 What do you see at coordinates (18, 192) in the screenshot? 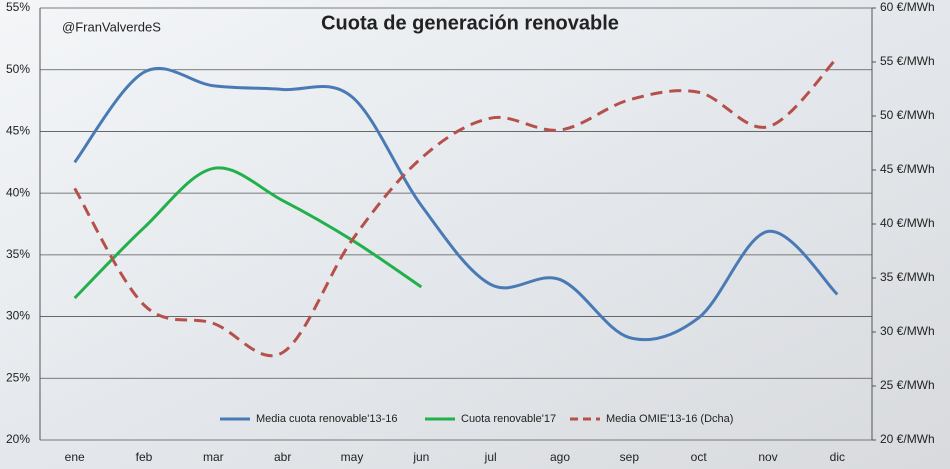
I see `y-tick-label: 40%` at bounding box center [18, 192].